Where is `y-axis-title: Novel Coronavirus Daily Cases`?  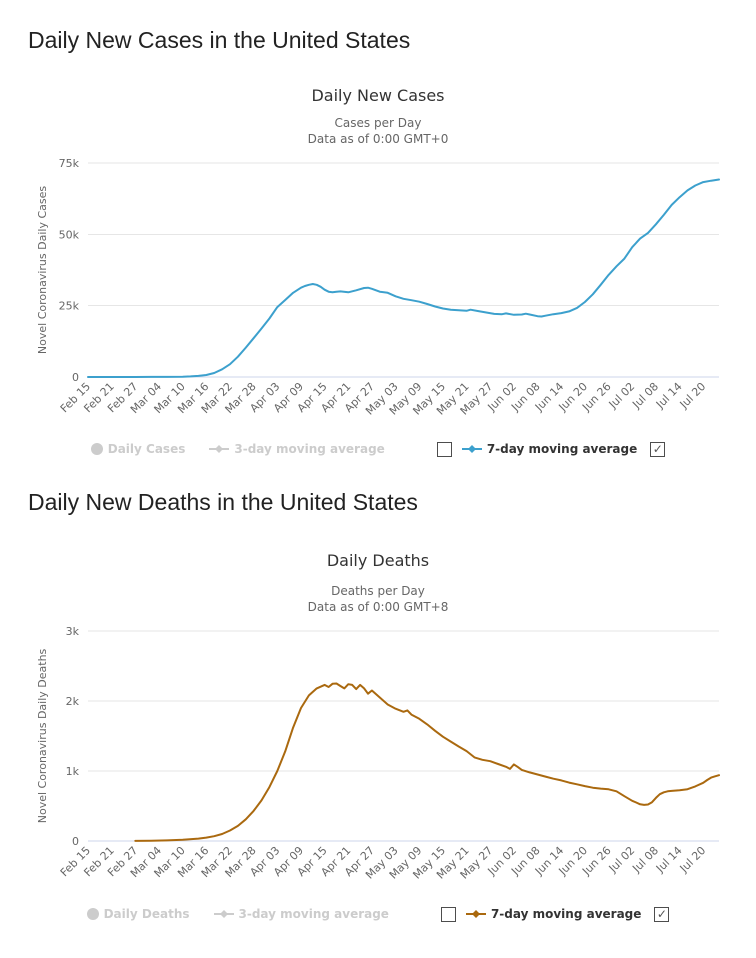
y-axis-title: Novel Coronavirus Daily Cases is located at coordinates (42, 270).